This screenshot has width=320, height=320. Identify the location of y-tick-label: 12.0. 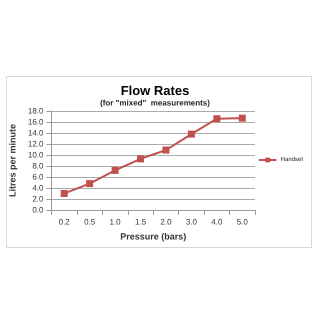
(36, 144).